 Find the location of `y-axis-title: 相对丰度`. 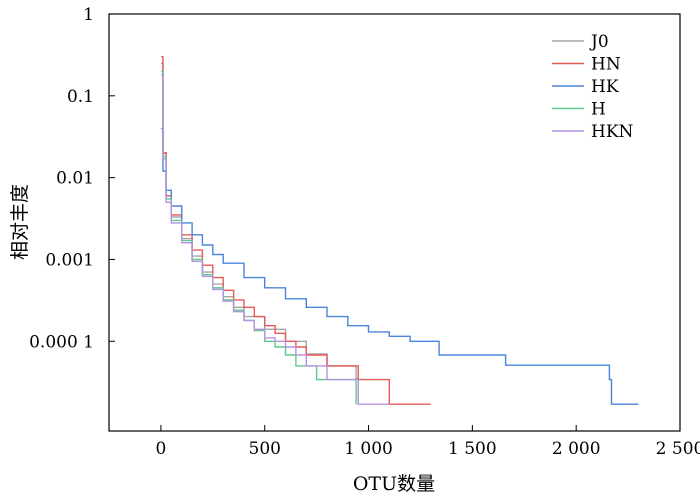

y-axis-title: 相对丰度 is located at coordinates (20, 222).